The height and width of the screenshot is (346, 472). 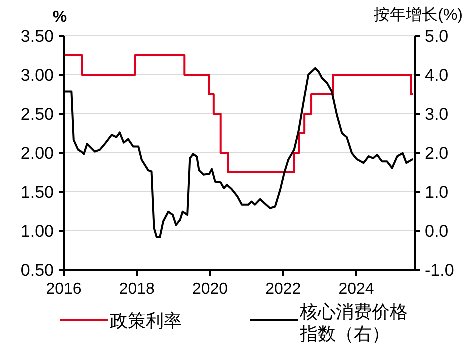 What do you see at coordinates (37, 270) in the screenshot?
I see `y-tick-label: 0.50` at bounding box center [37, 270].